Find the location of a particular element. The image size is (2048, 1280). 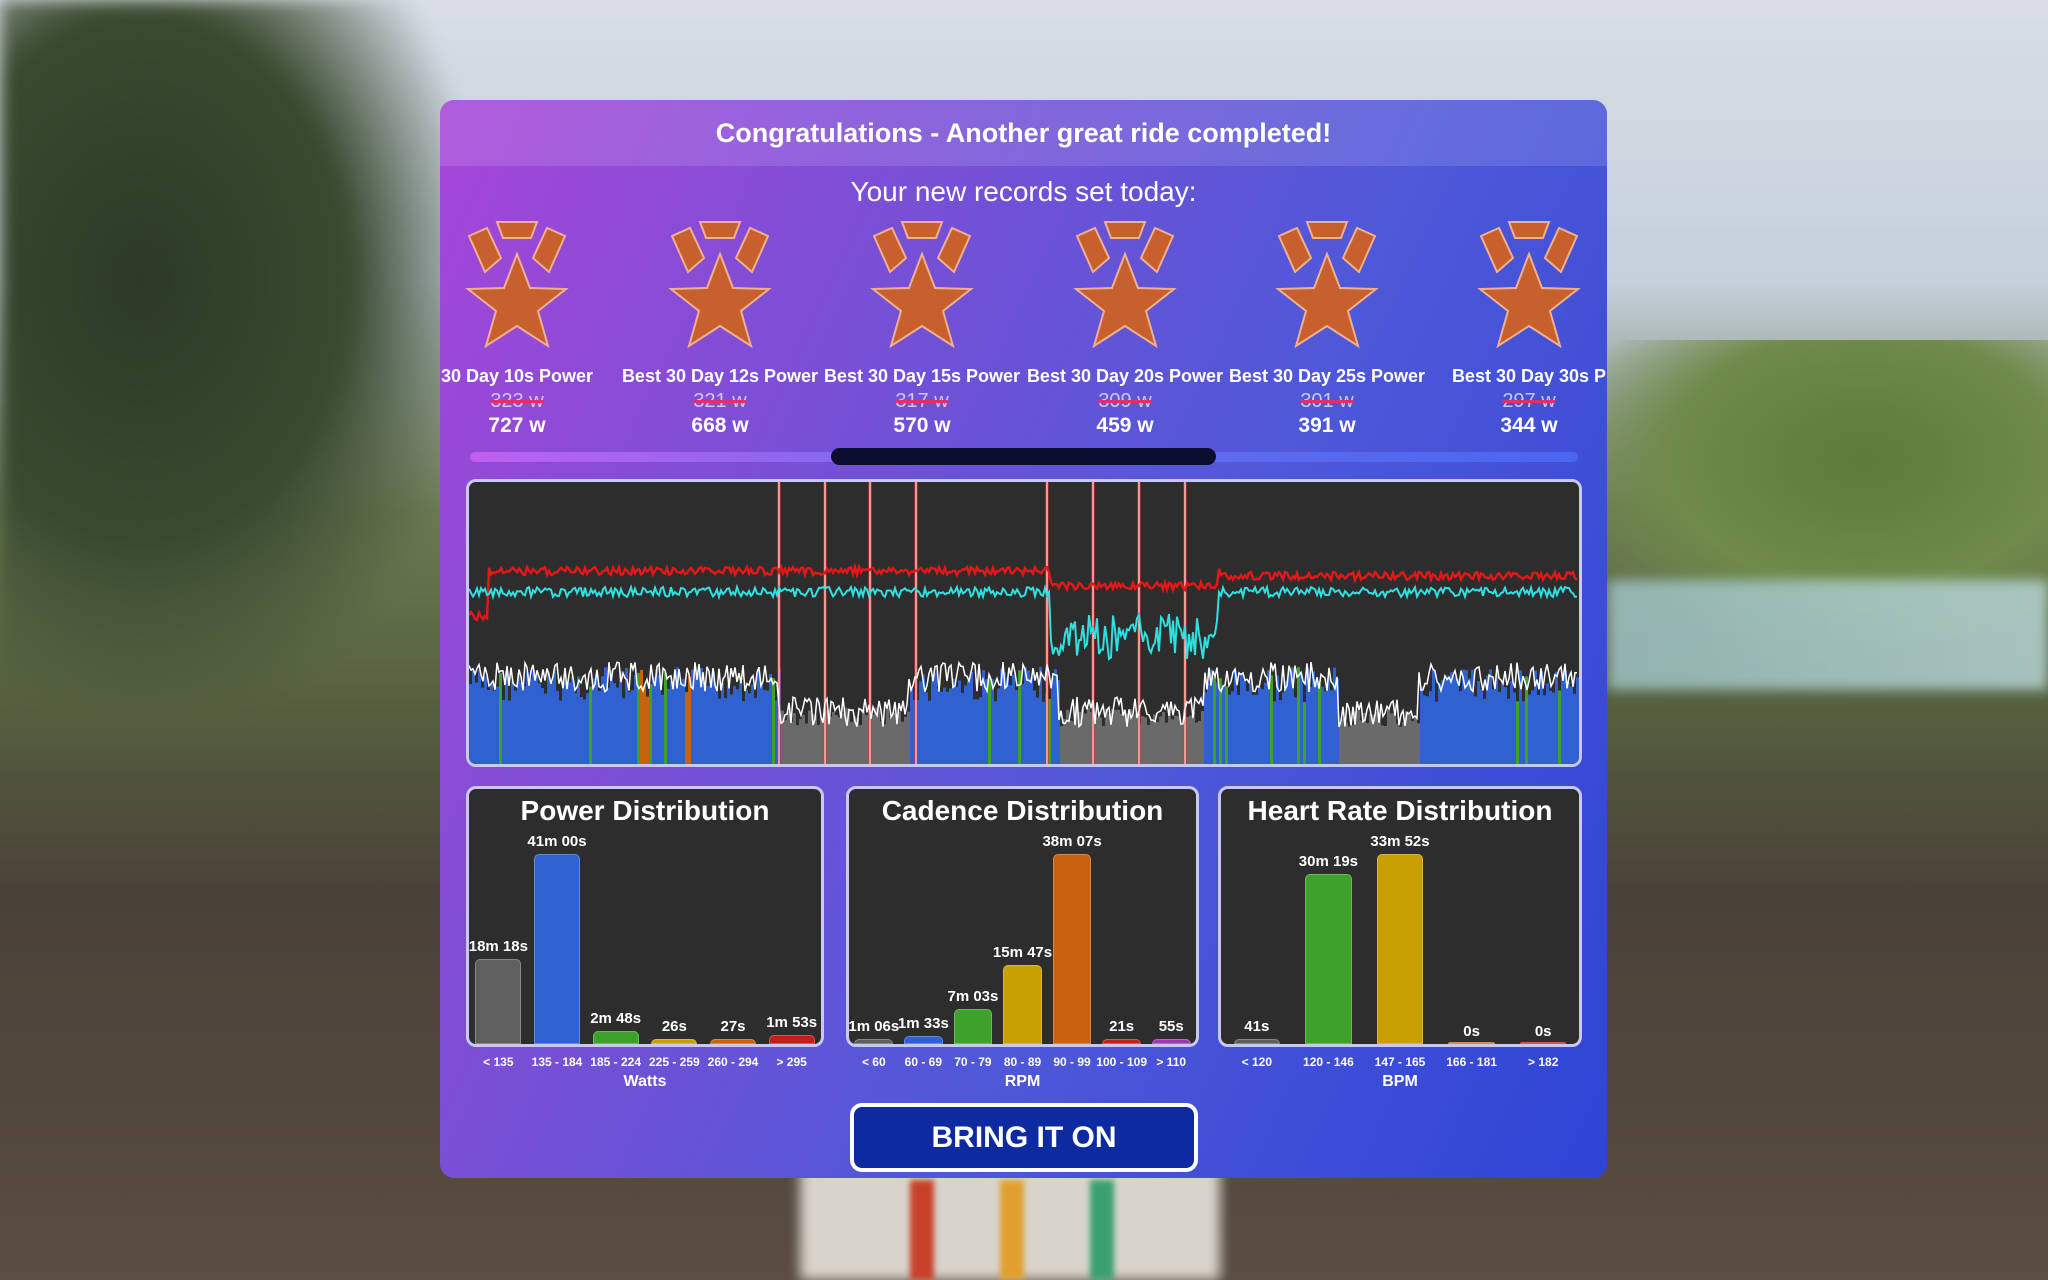

carousel-scrollbar-thumb is located at coordinates (1023, 456).